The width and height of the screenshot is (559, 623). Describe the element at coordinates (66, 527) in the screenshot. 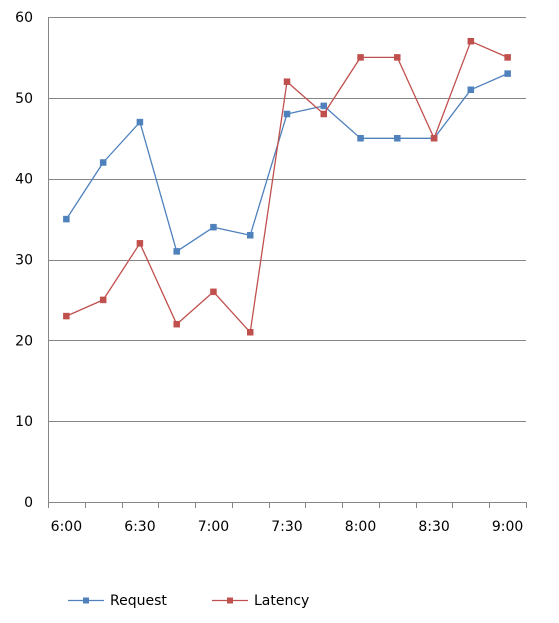

I see `x-tick-label: 6:00` at that location.